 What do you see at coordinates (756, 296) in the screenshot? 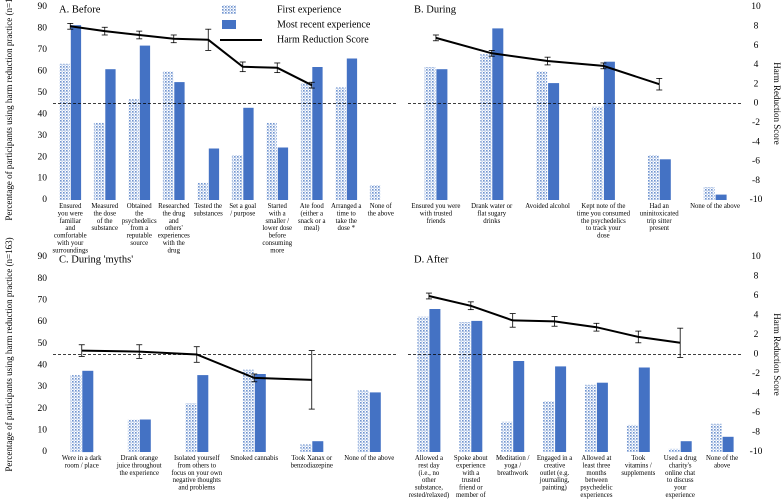
I see `y2-tick-label: 6` at bounding box center [756, 296].